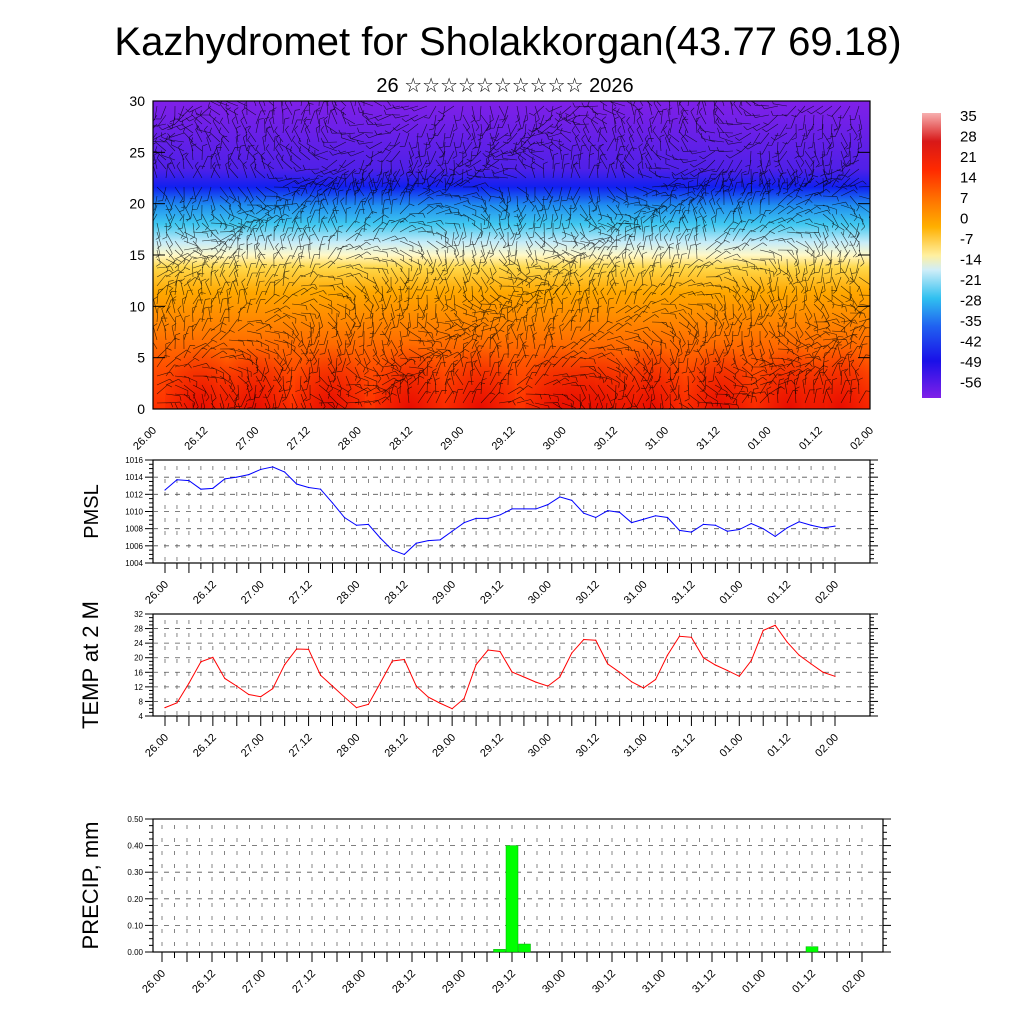 Image resolution: width=1024 pixels, height=1024 pixels. Describe the element at coordinates (709, 439) in the screenshot. I see `x-tick-label: 31.12` at that location.